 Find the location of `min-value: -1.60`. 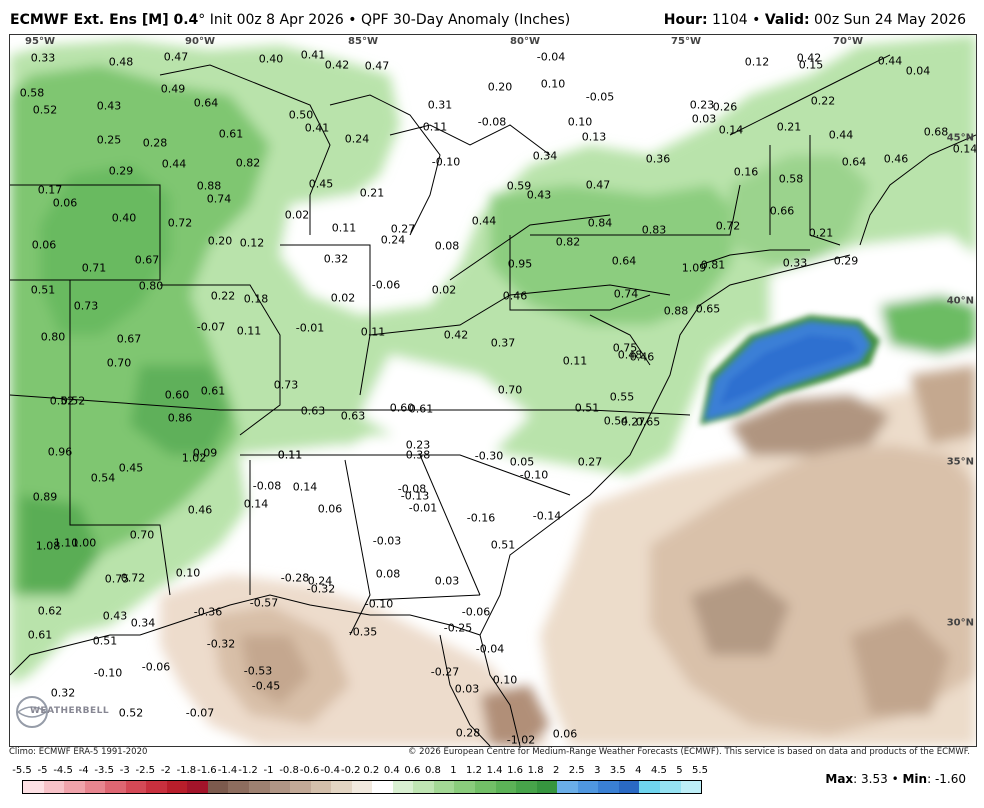

min-value: -1.60 is located at coordinates (950, 779).